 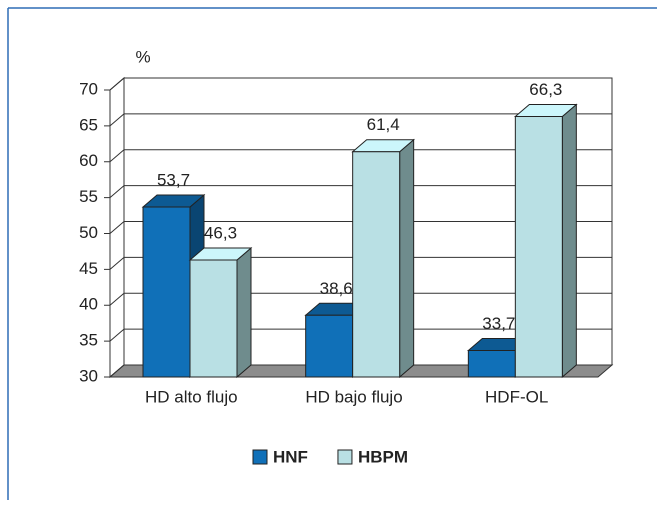 I want to click on data-label: 38,6, so click(x=336, y=288).